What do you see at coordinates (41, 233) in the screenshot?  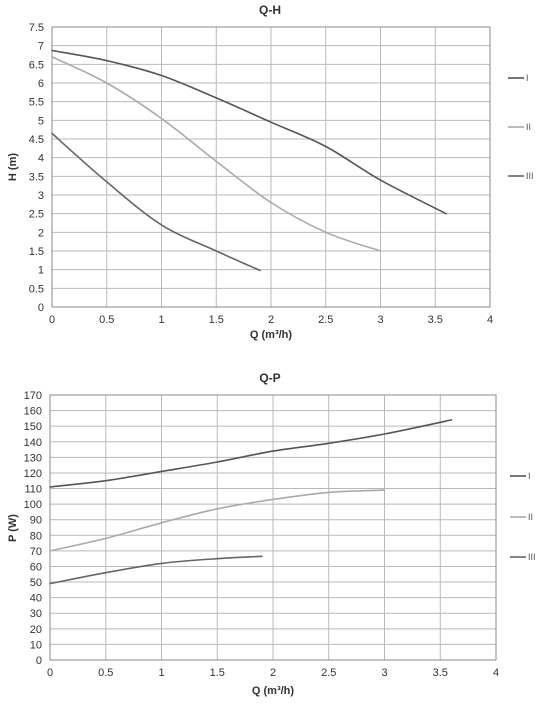 I see `y-tick-label: 2` at bounding box center [41, 233].